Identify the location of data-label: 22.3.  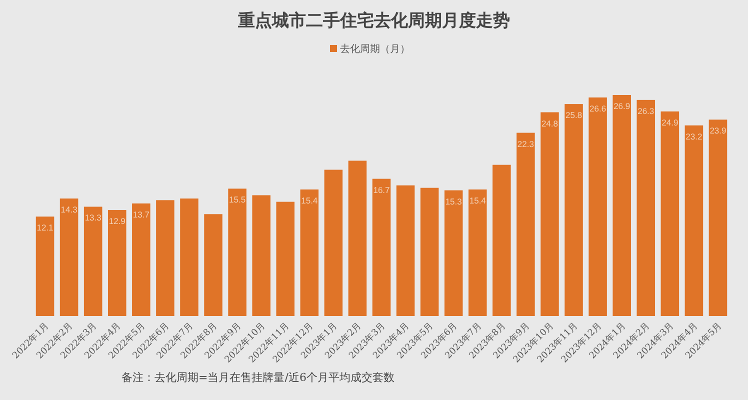
(525, 143).